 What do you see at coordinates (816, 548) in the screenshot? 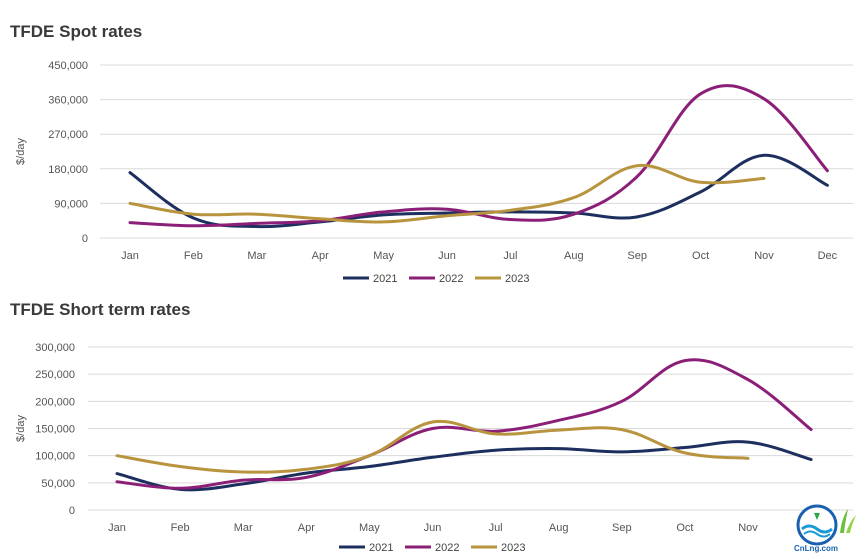
I see `logo-text: CnLng.com` at bounding box center [816, 548].